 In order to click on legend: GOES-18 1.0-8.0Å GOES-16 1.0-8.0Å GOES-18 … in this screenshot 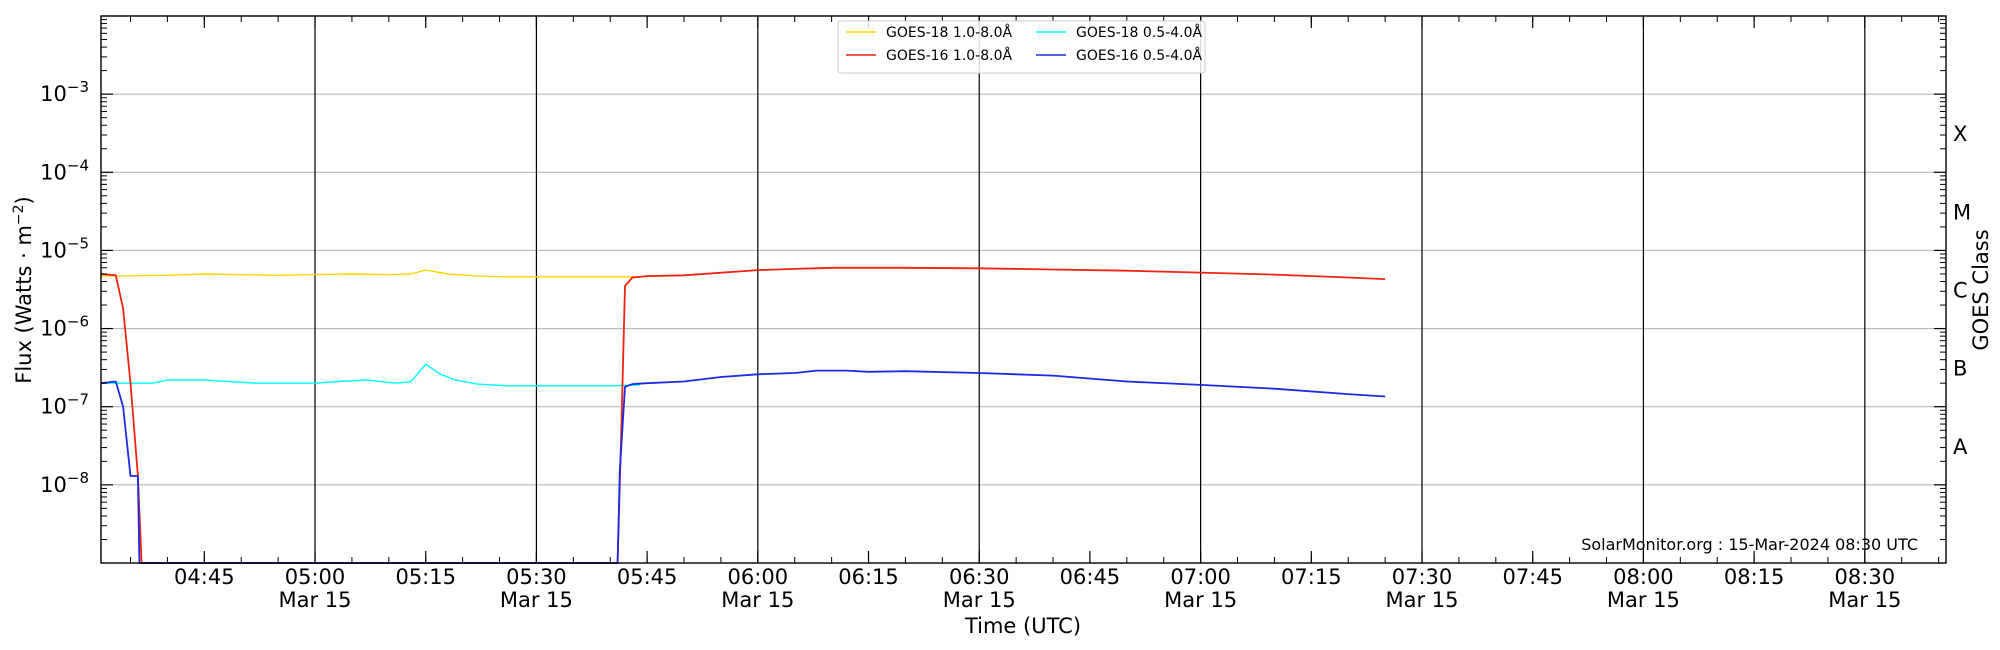, I will do `click(1021, 47)`.